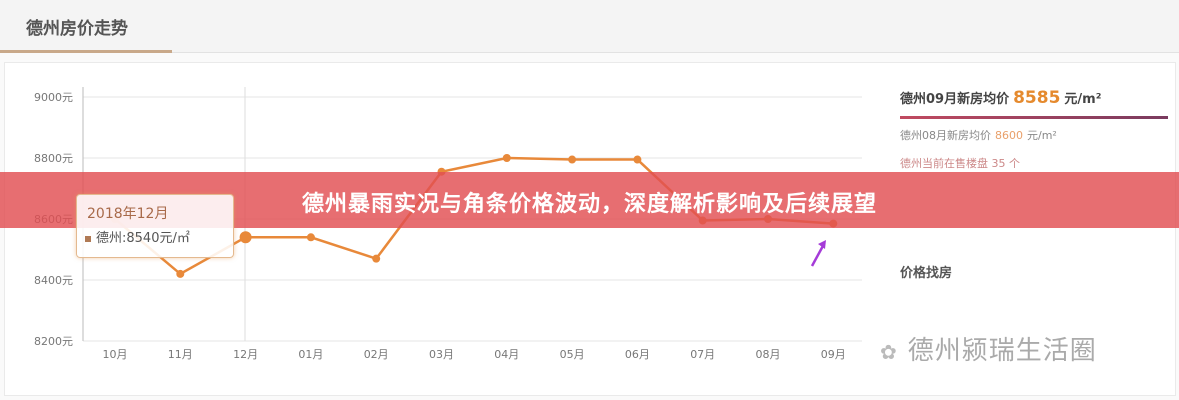  Describe the element at coordinates (310, 354) in the screenshot. I see `x-tick-label: 01月` at that location.